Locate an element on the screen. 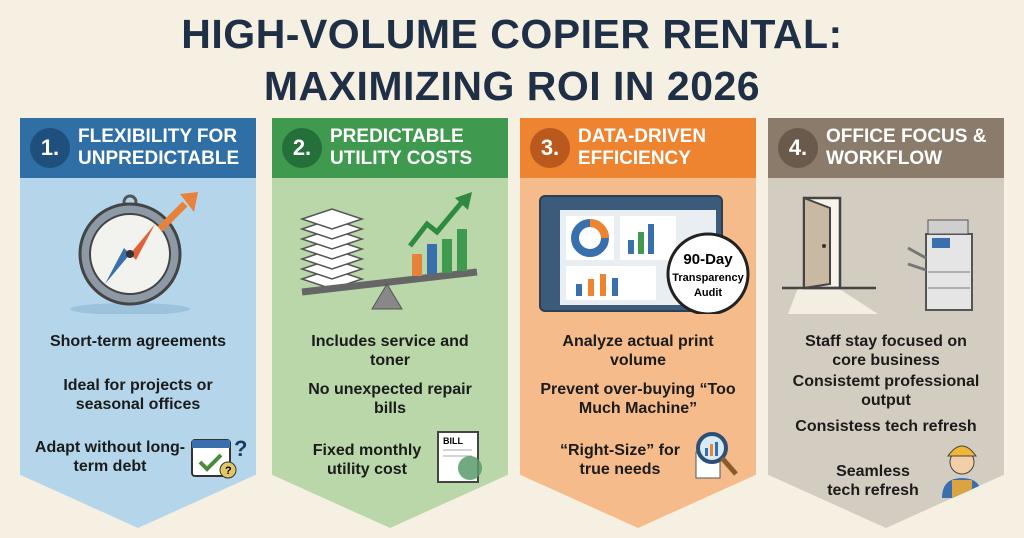  panel-header: 2. PREDICTABLE UTILITY COSTS is located at coordinates (390, 148).